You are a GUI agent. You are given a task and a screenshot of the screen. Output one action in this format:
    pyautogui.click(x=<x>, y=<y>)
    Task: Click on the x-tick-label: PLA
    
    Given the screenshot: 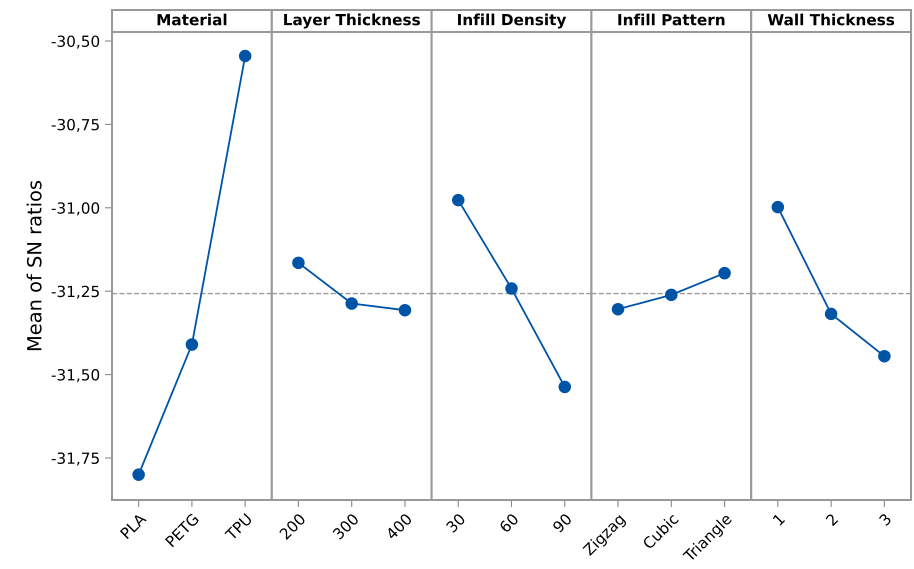 What is the action you would take?
    pyautogui.click(x=133, y=526)
    